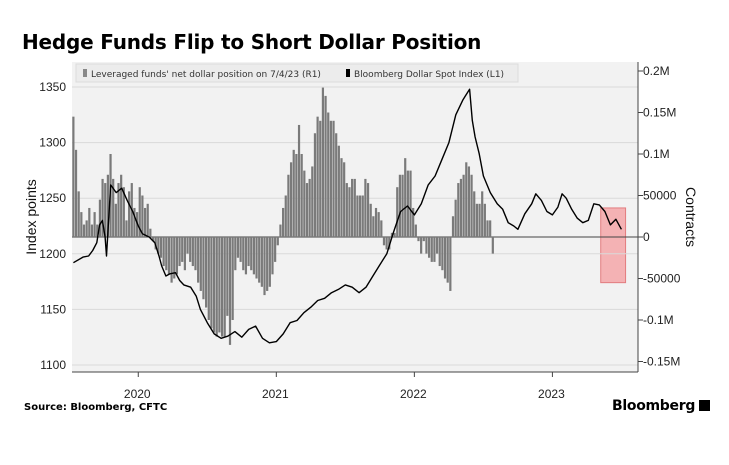 Image resolution: width=729 pixels, height=465 pixels. What do you see at coordinates (52, 143) in the screenshot?
I see `left-tick-label: 1300` at bounding box center [52, 143].